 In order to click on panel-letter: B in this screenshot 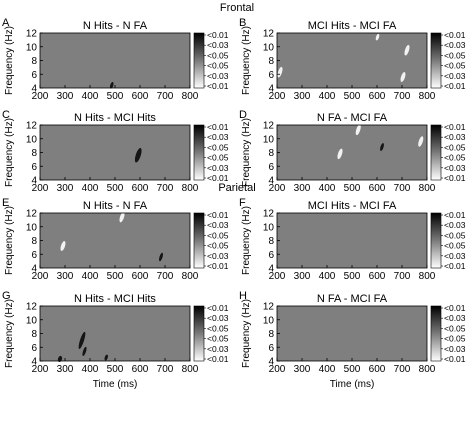, I will do `click(242, 23)`.